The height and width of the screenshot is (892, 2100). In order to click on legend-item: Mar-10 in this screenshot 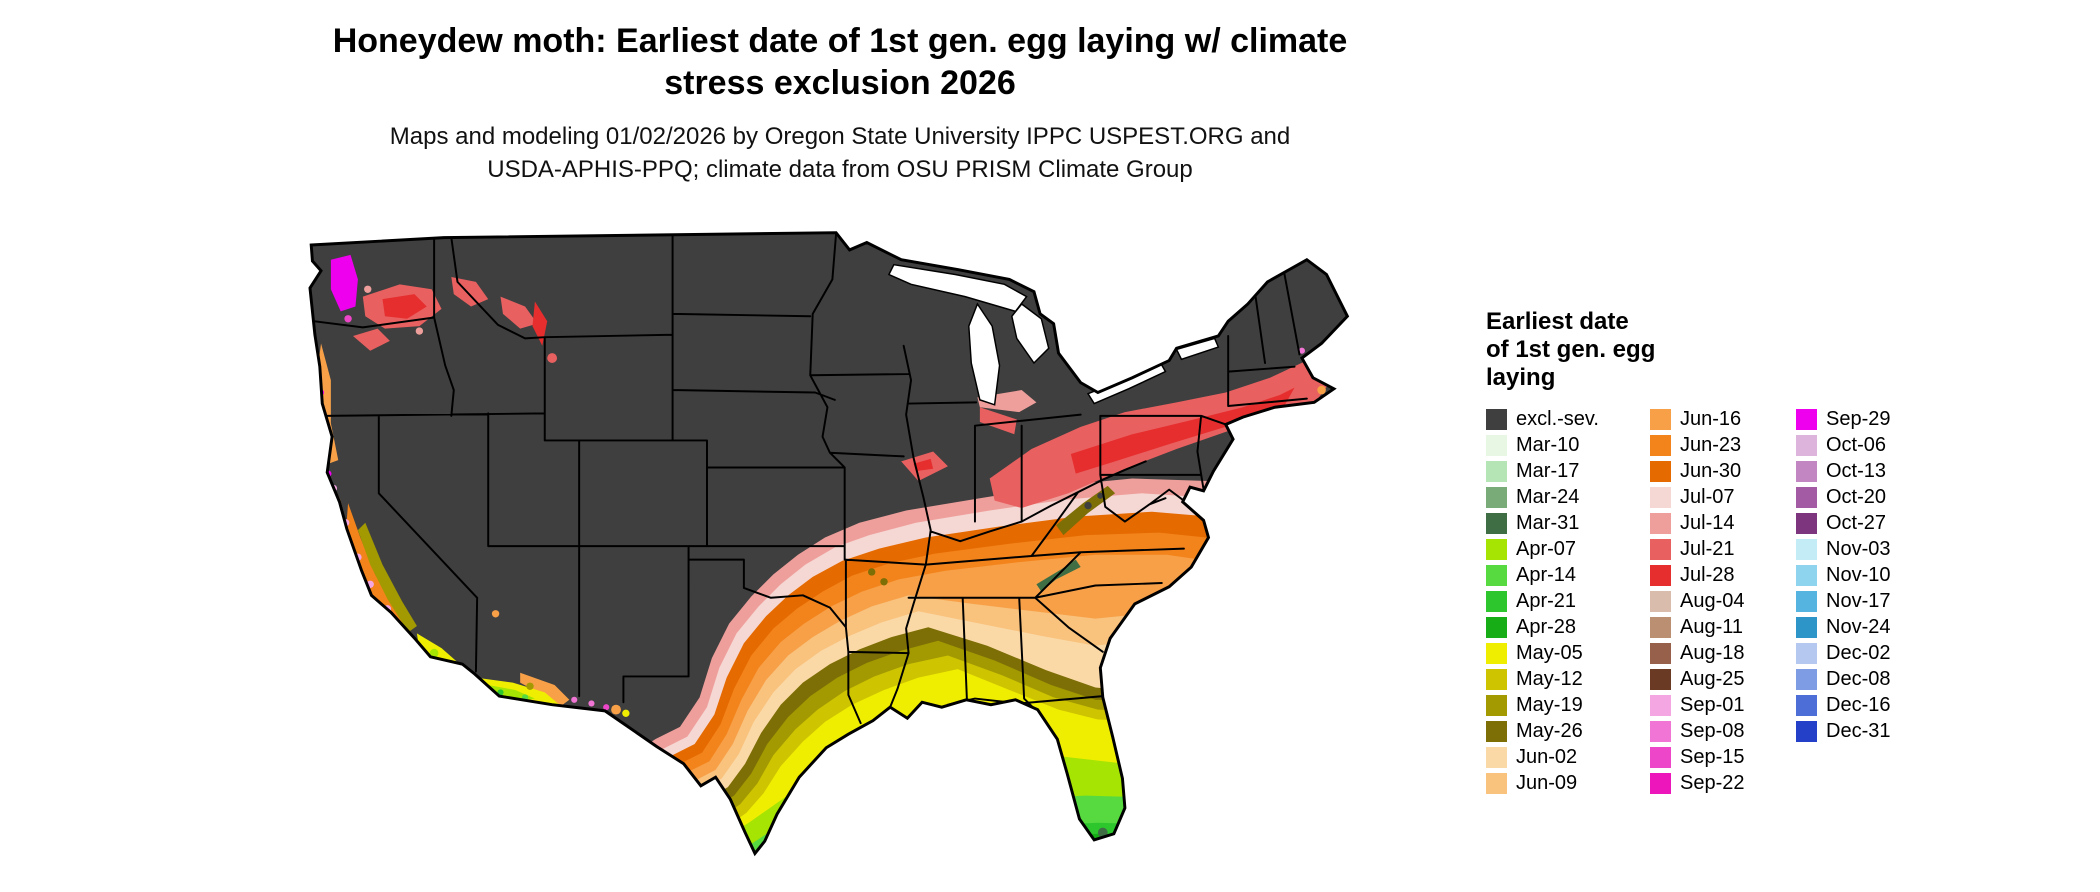, I will do `click(1561, 445)`.